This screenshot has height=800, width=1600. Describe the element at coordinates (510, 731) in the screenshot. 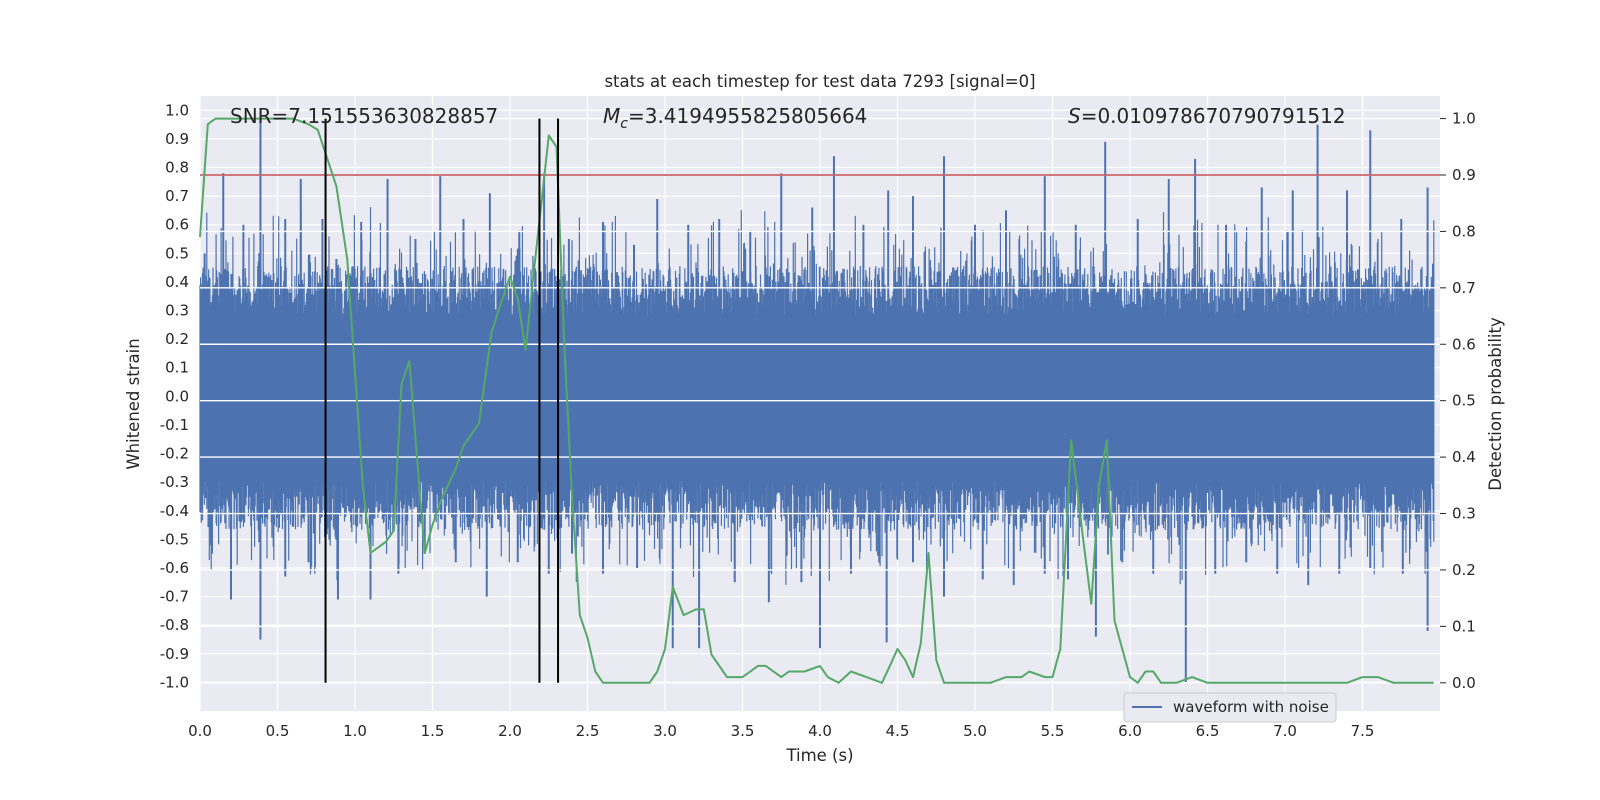

I see `x-tick-label: 2.0` at that location.